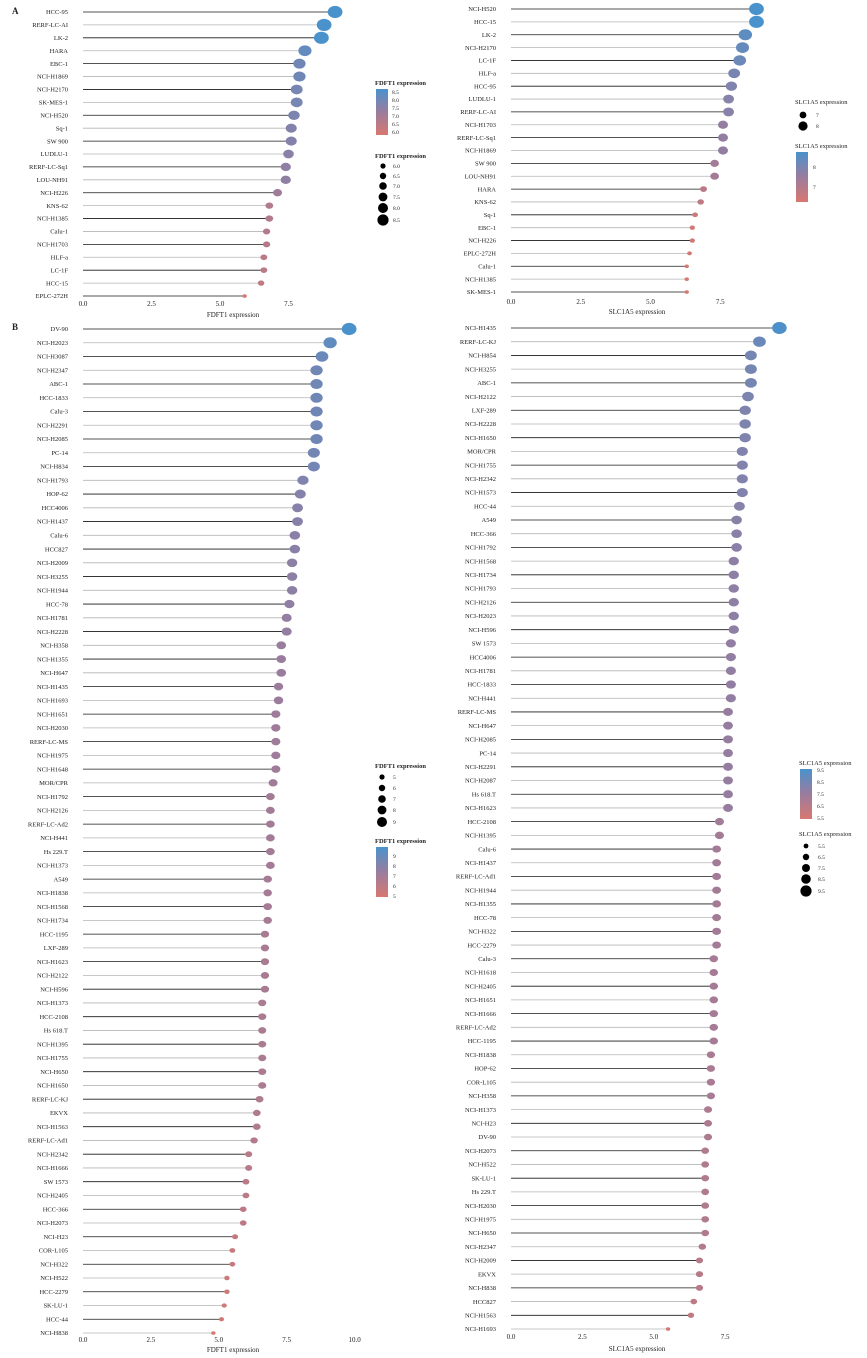 The width and height of the screenshot is (867, 1358). Describe the element at coordinates (52, 893) in the screenshot. I see `category-label: NCI-H1838` at that location.